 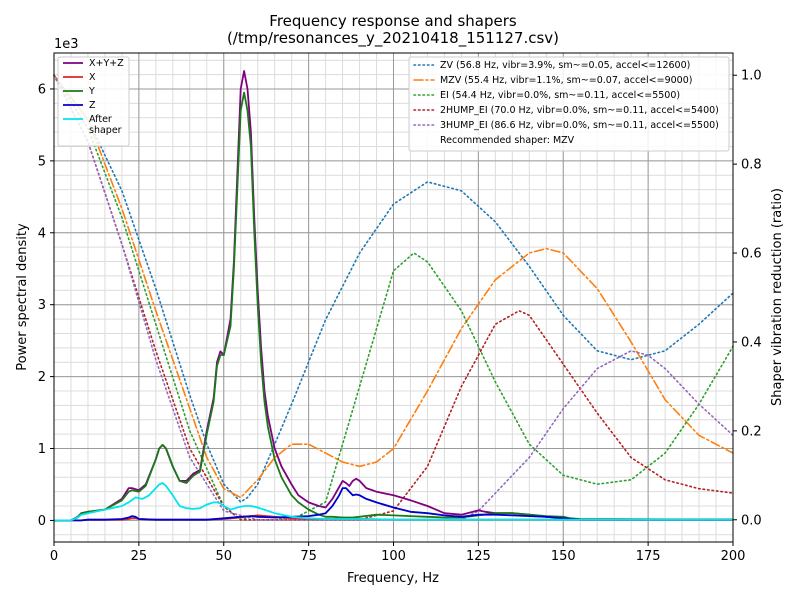 What do you see at coordinates (563, 556) in the screenshot?
I see `x-tick-label: 150` at bounding box center [563, 556].